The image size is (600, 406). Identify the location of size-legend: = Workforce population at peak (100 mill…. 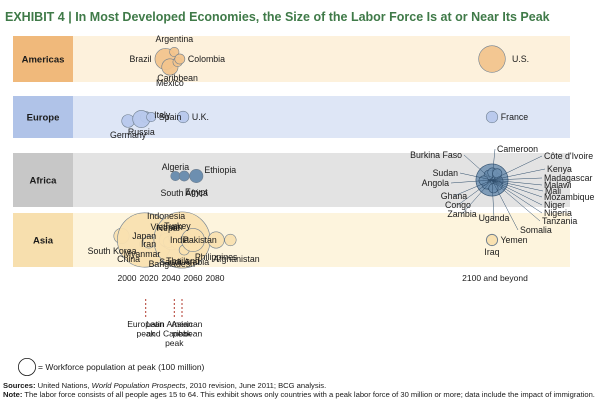
(111, 366).